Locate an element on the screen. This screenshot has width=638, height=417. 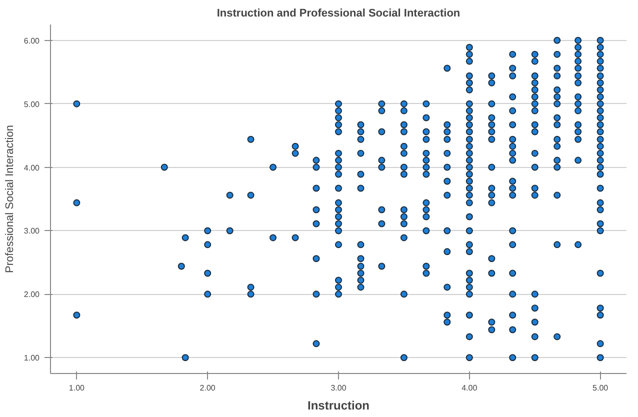
y-tick-label: 5.00 is located at coordinates (32, 104).